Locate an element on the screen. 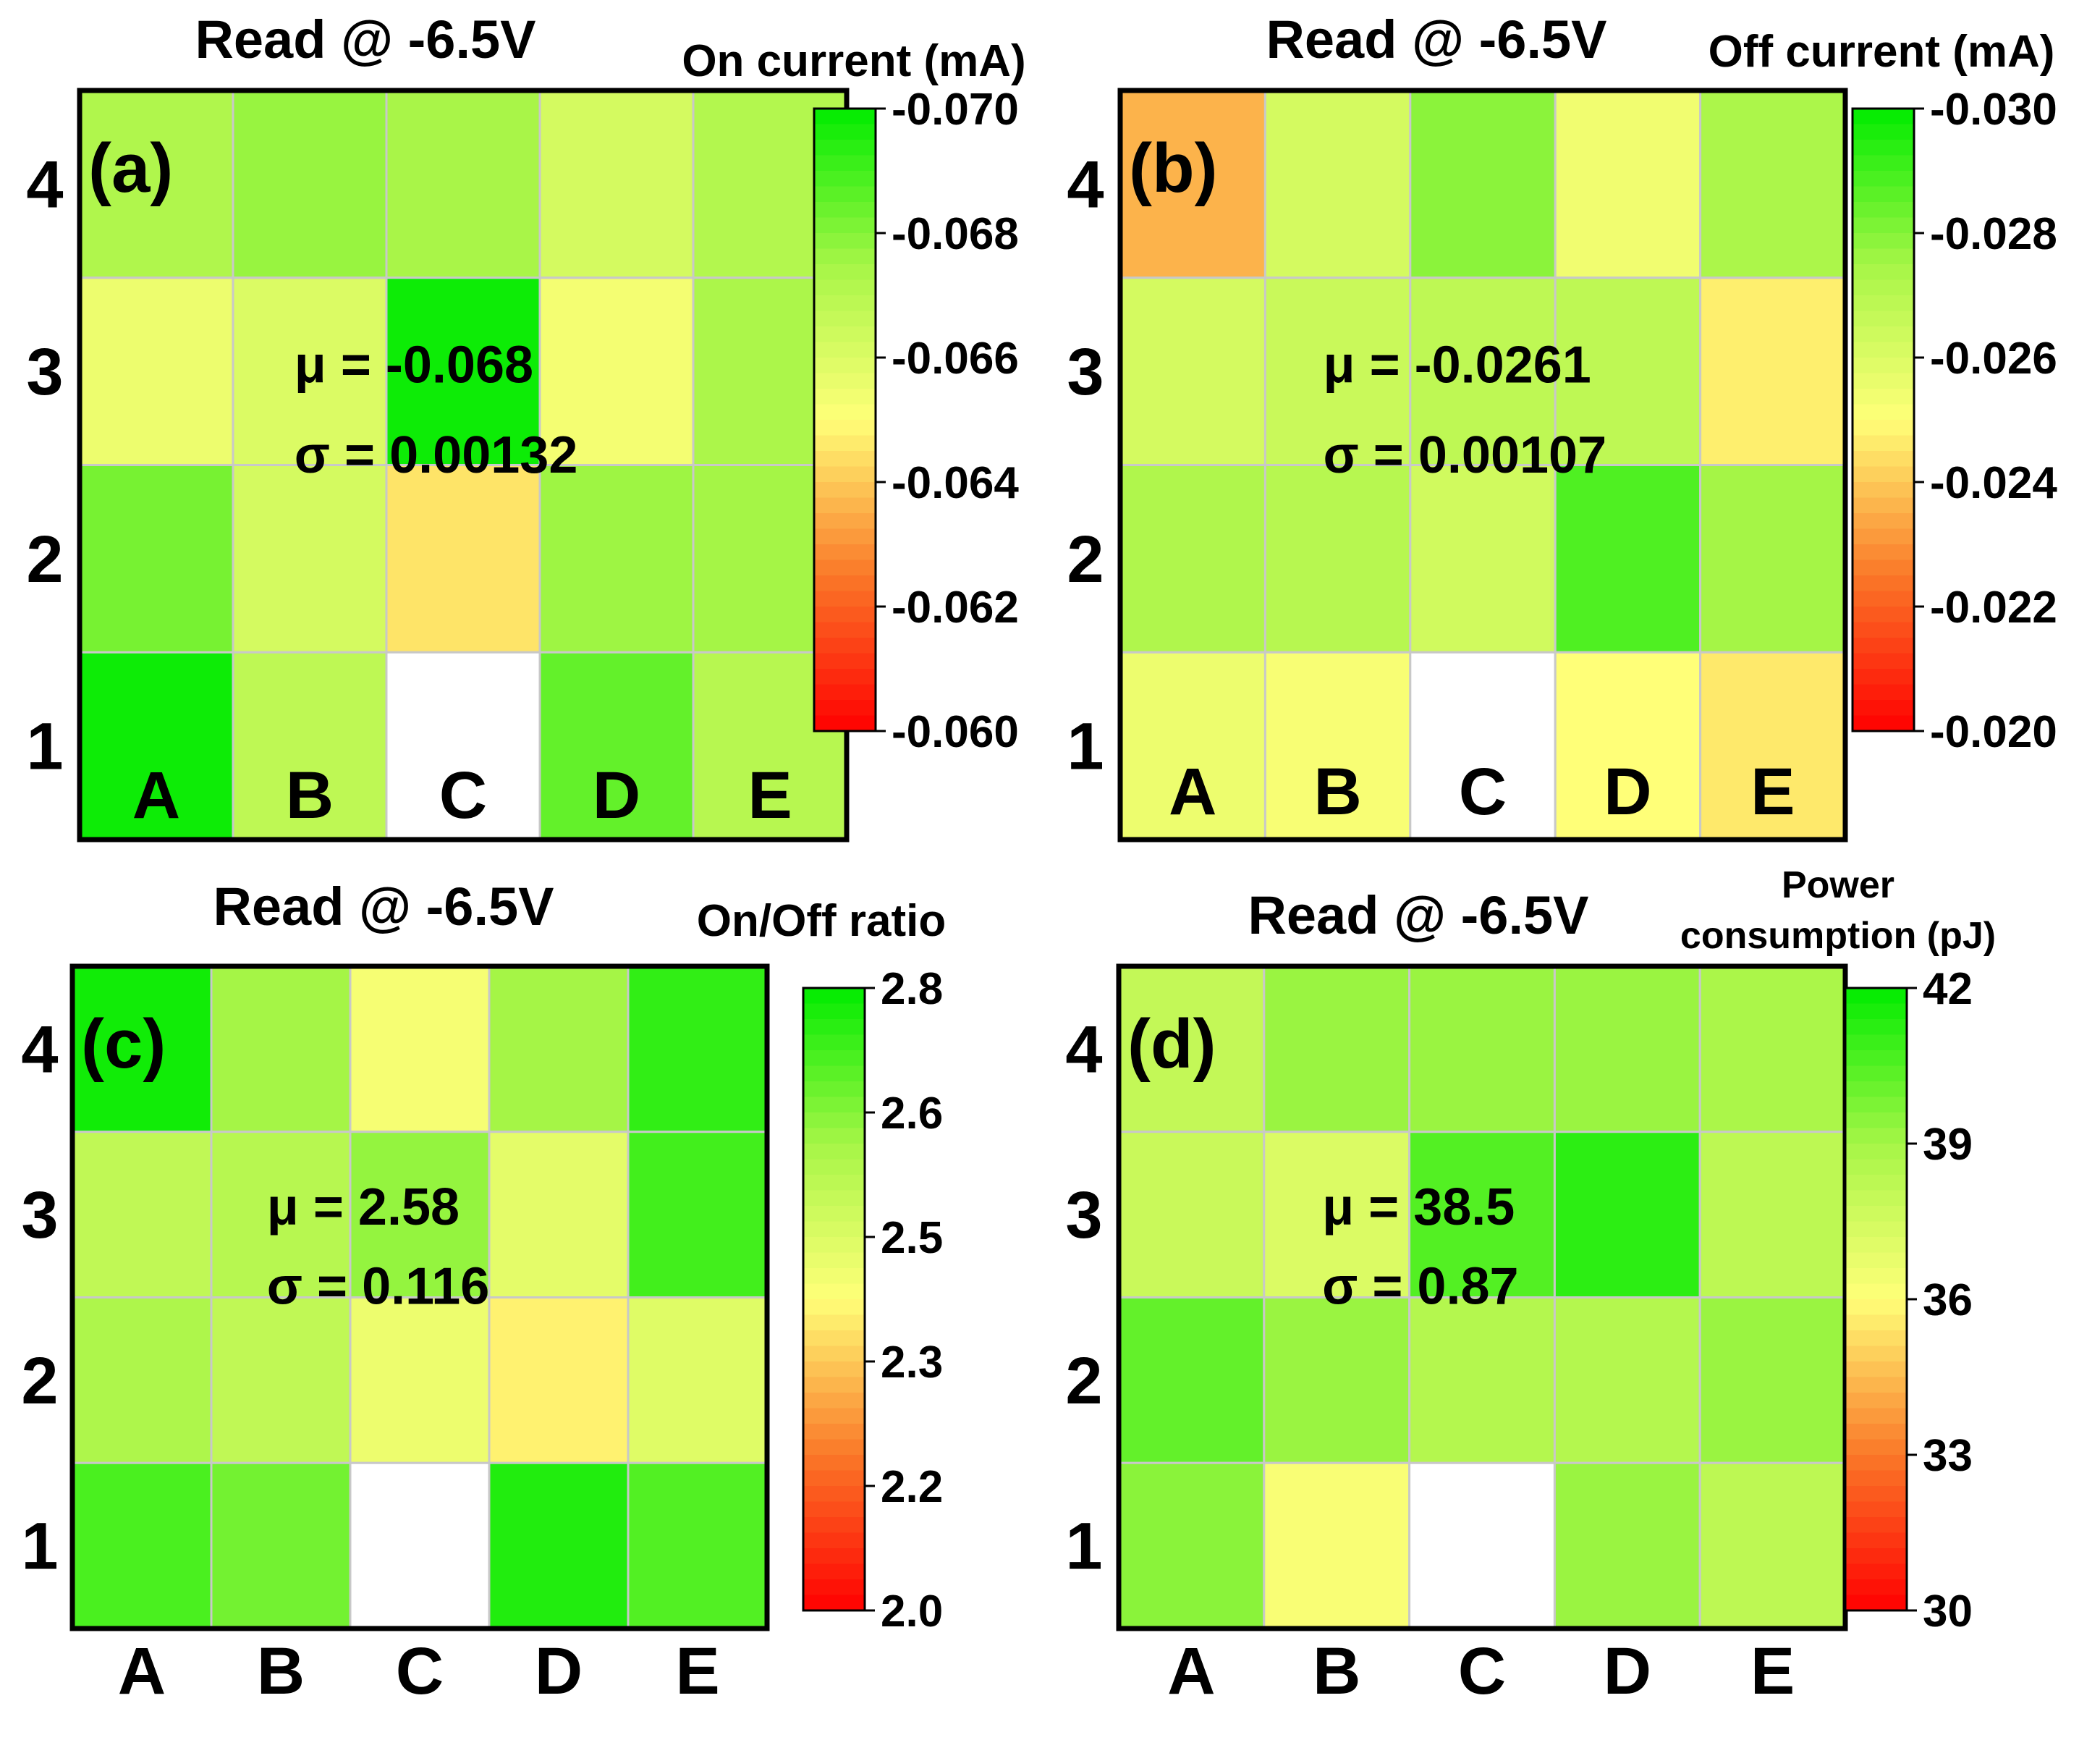 This screenshot has width=2100, height=1740. colorbar-tick-label: -0.030 is located at coordinates (1993, 110).